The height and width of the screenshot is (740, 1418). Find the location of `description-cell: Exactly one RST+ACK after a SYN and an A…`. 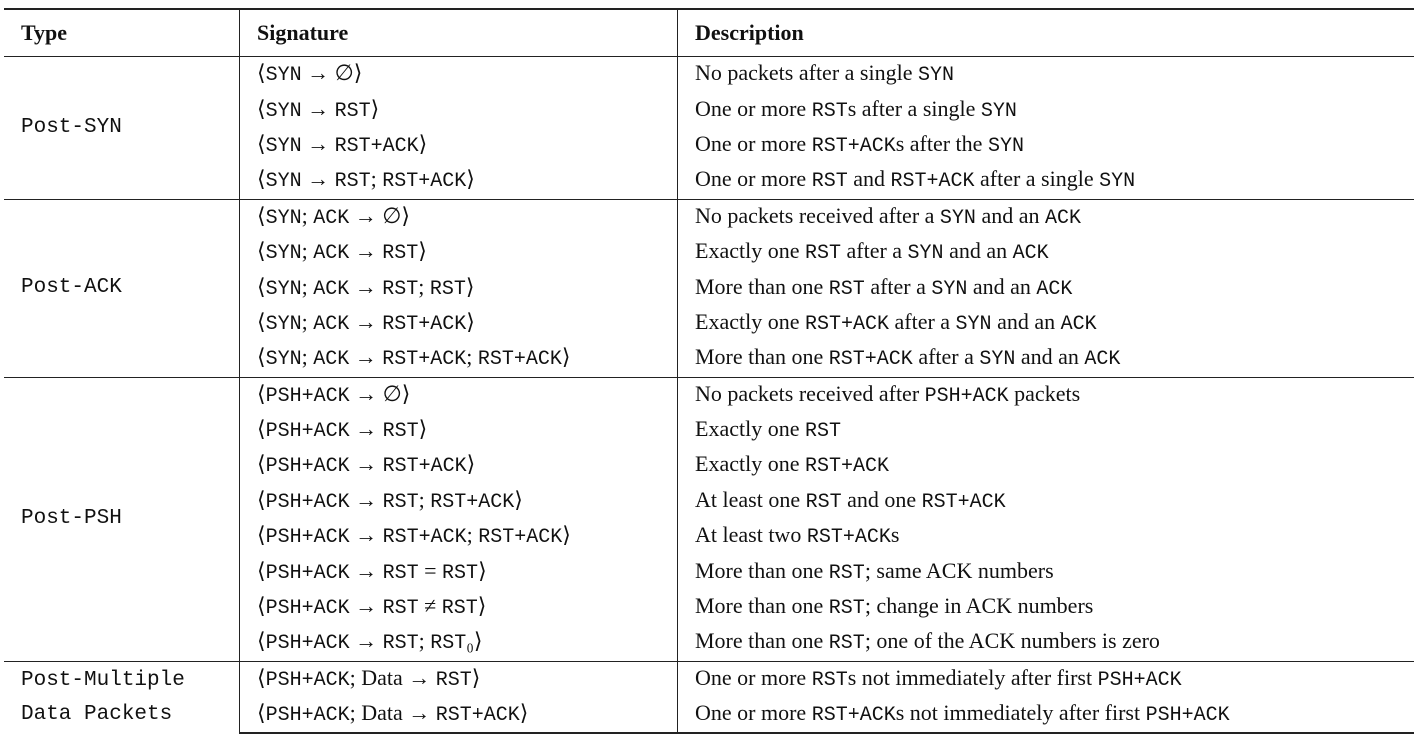

description-cell: Exactly one RST+ACK after a SYN and an A… is located at coordinates (896, 322).